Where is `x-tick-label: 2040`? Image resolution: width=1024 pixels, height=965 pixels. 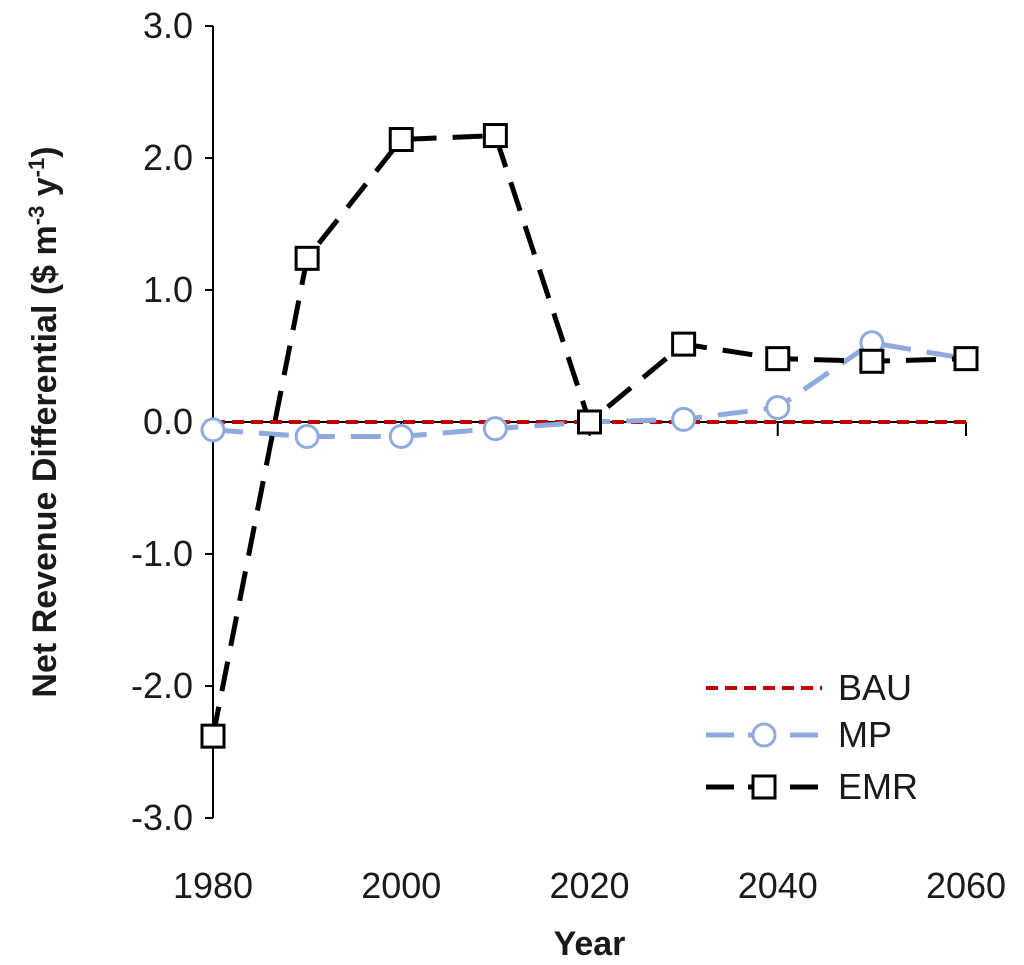 x-tick-label: 2040 is located at coordinates (778, 885).